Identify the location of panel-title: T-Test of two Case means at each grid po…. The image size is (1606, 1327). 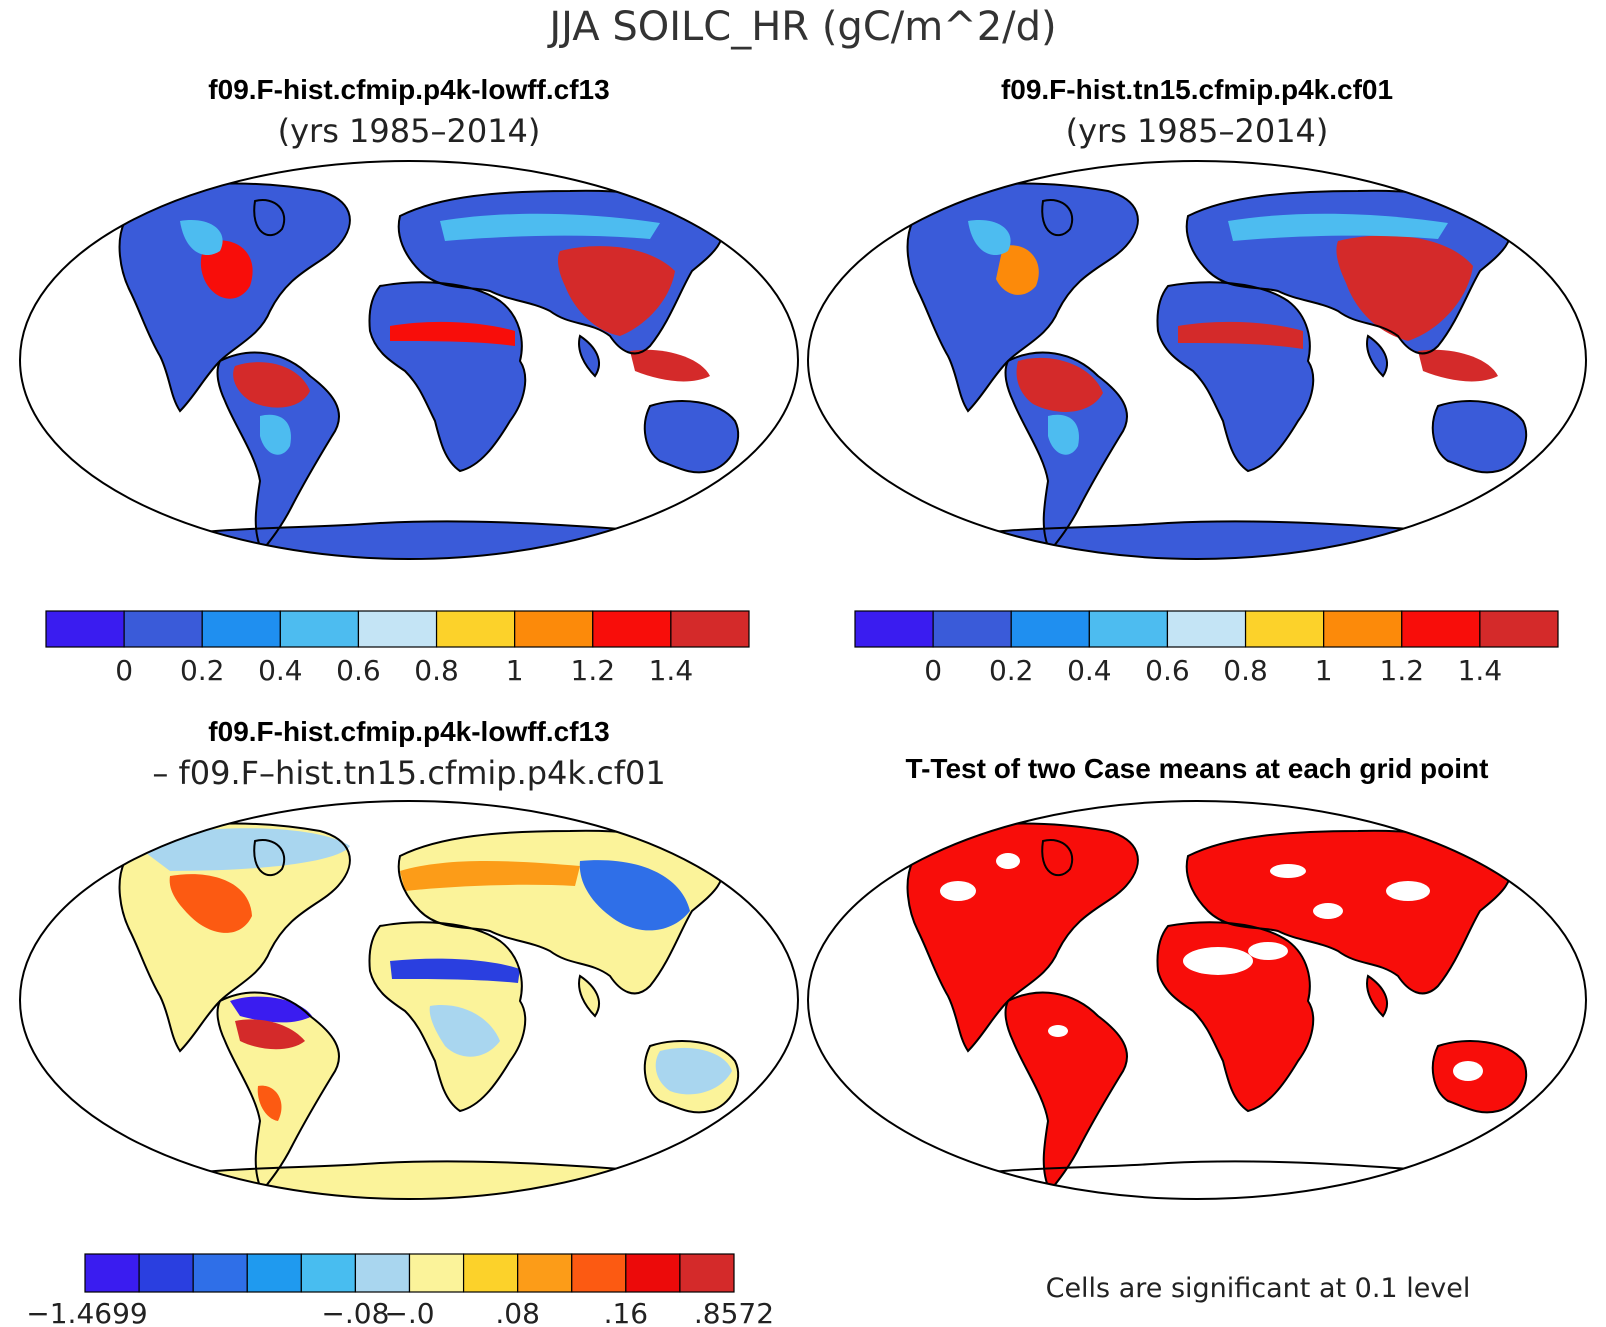
(1197, 768).